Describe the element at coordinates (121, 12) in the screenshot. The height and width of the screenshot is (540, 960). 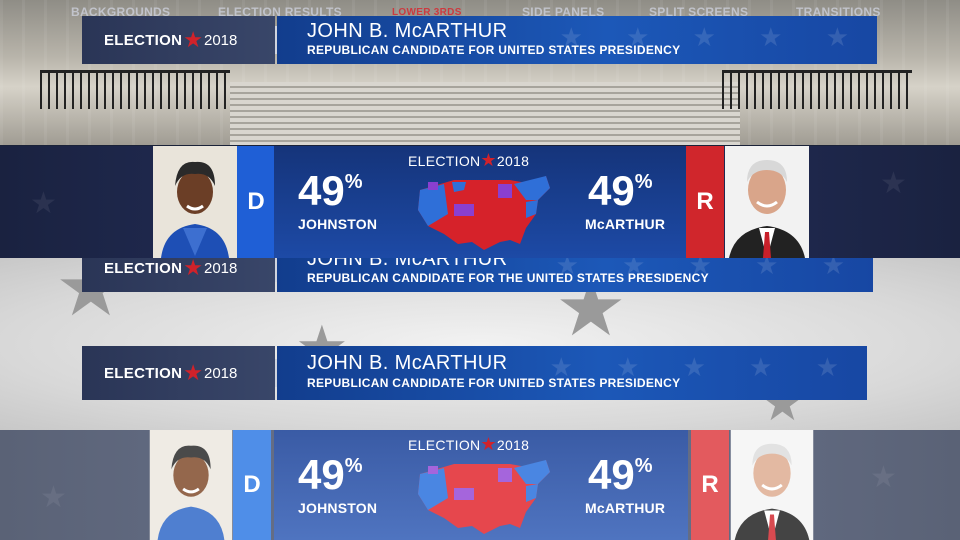
I see `tab-backgrounds: BACKGROUNDS` at that location.